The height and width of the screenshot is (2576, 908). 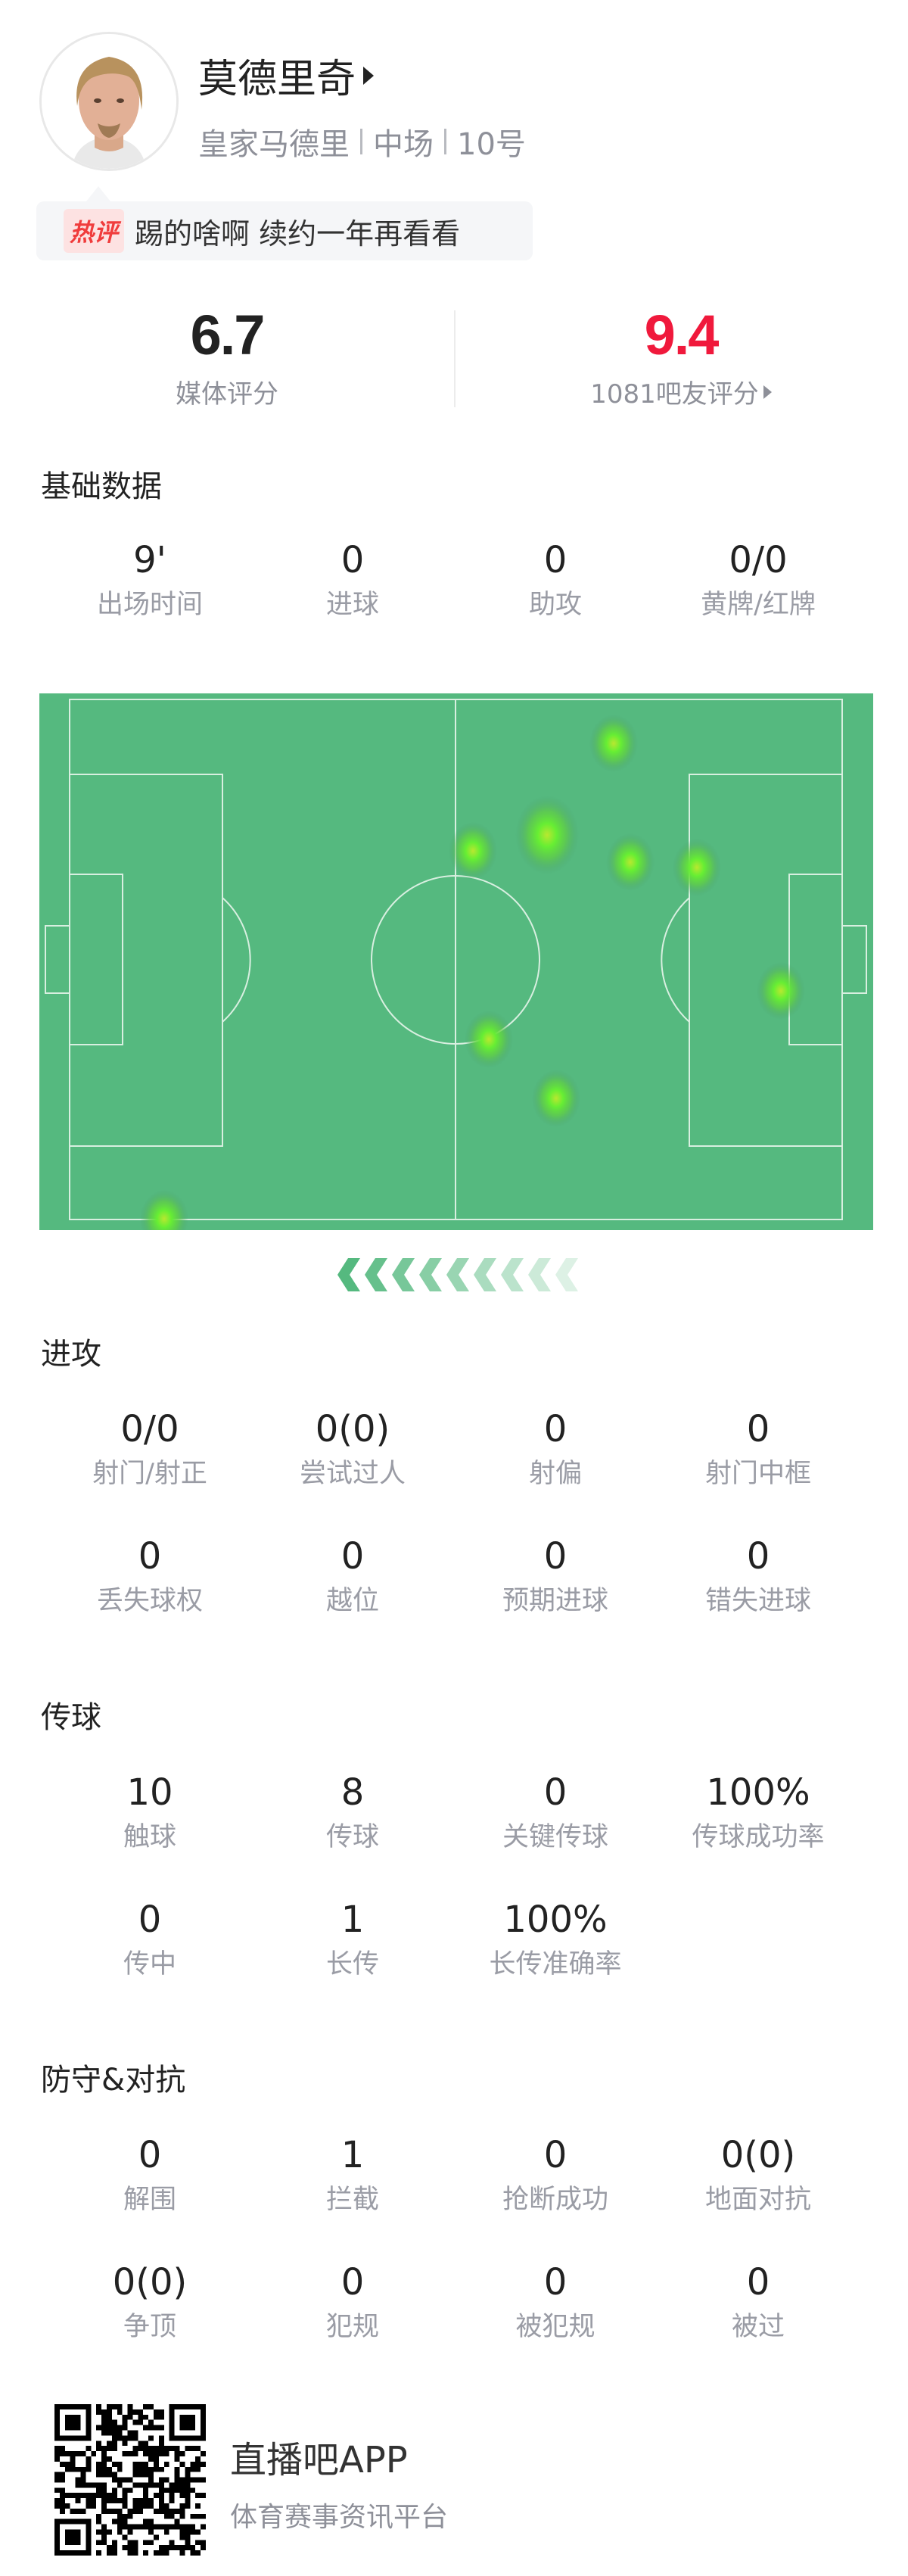 What do you see at coordinates (101, 486) in the screenshot?
I see `section-title-basic: 基础数据` at bounding box center [101, 486].